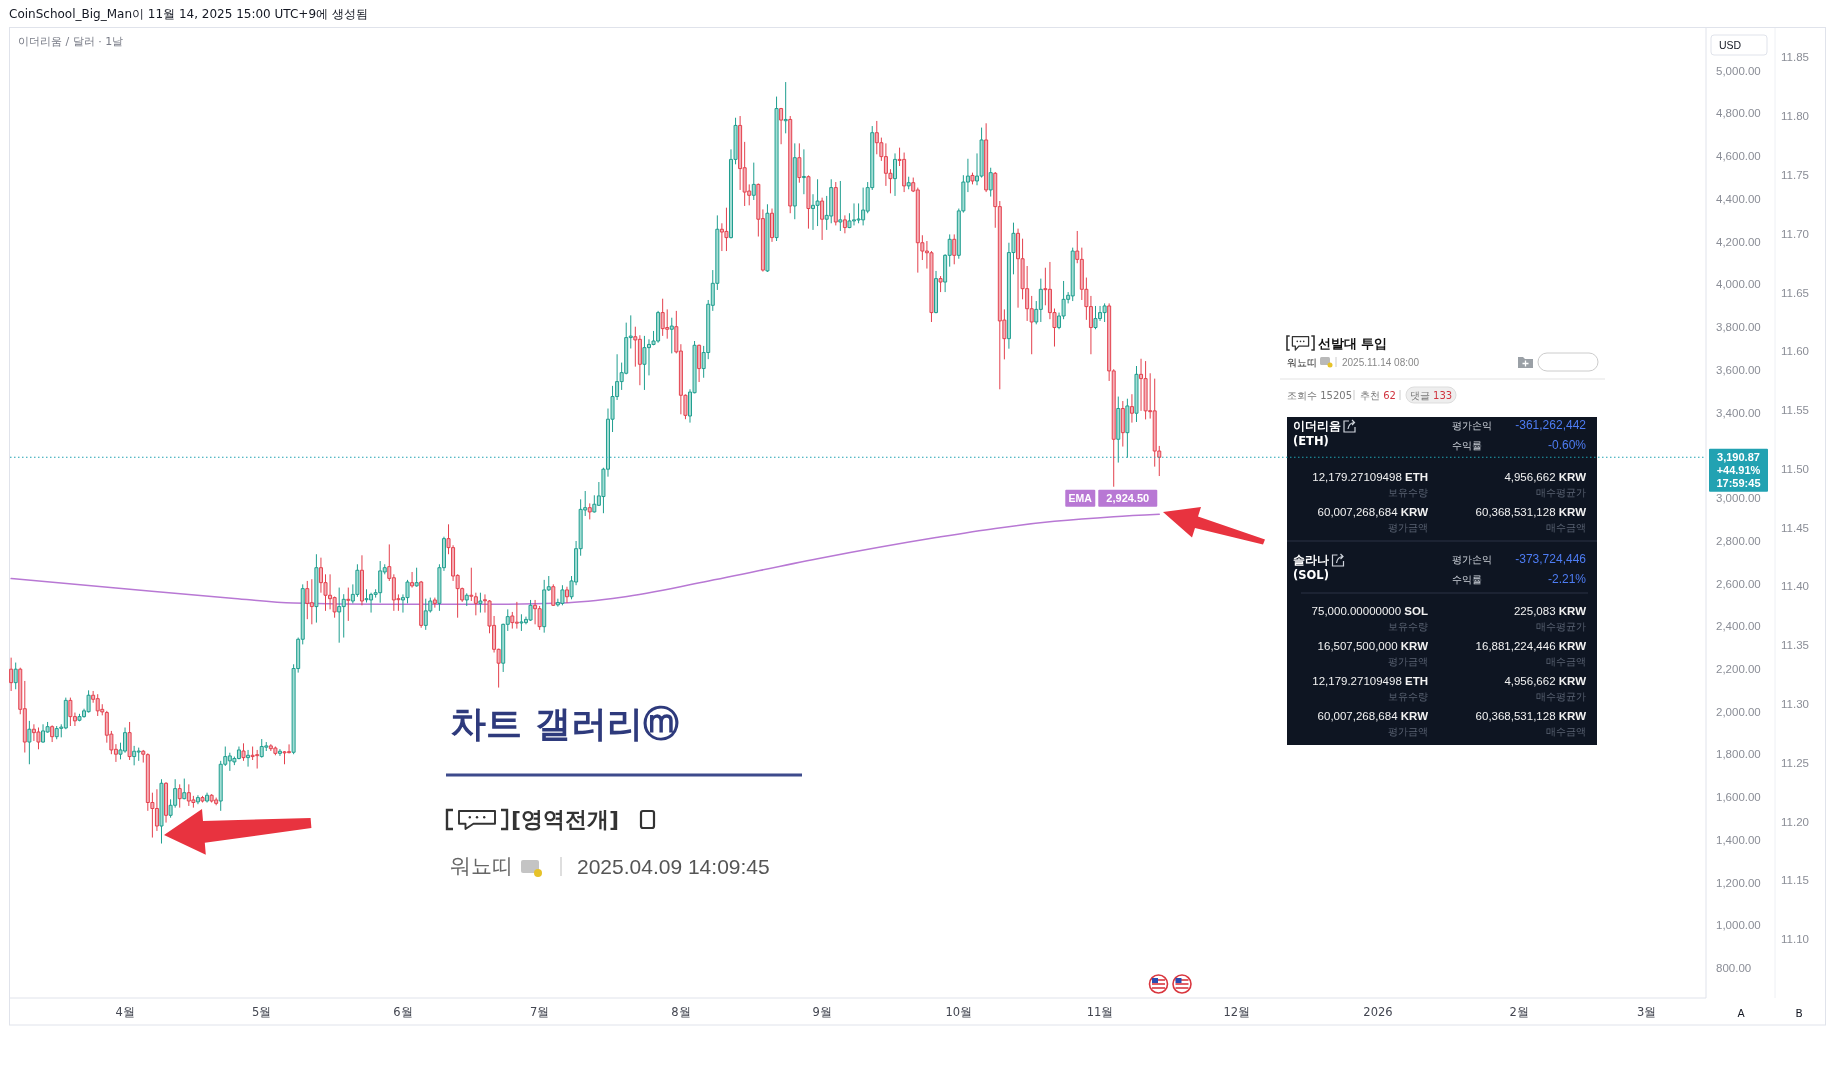  Describe the element at coordinates (1431, 395) in the screenshot. I see `annotation: 댓글 133` at that location.